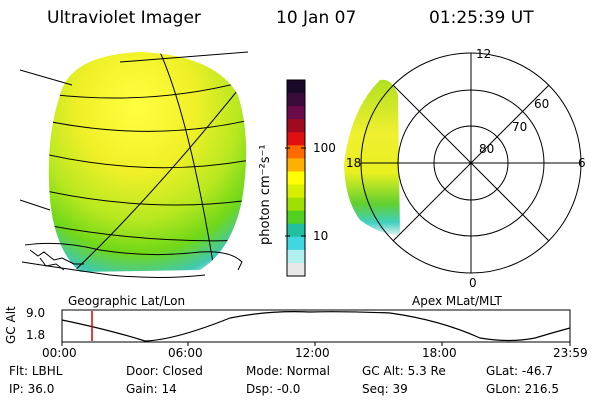  Describe the element at coordinates (354, 163) in the screenshot. I see `mlt-label-18: 18` at that location.